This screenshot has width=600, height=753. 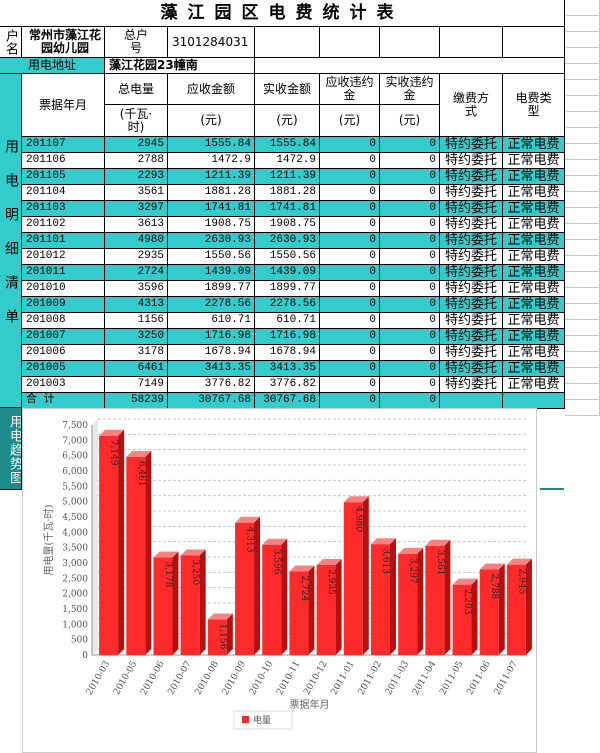 What do you see at coordinates (287, 369) in the screenshot?
I see `table-cell: 3413.35` at bounding box center [287, 369].